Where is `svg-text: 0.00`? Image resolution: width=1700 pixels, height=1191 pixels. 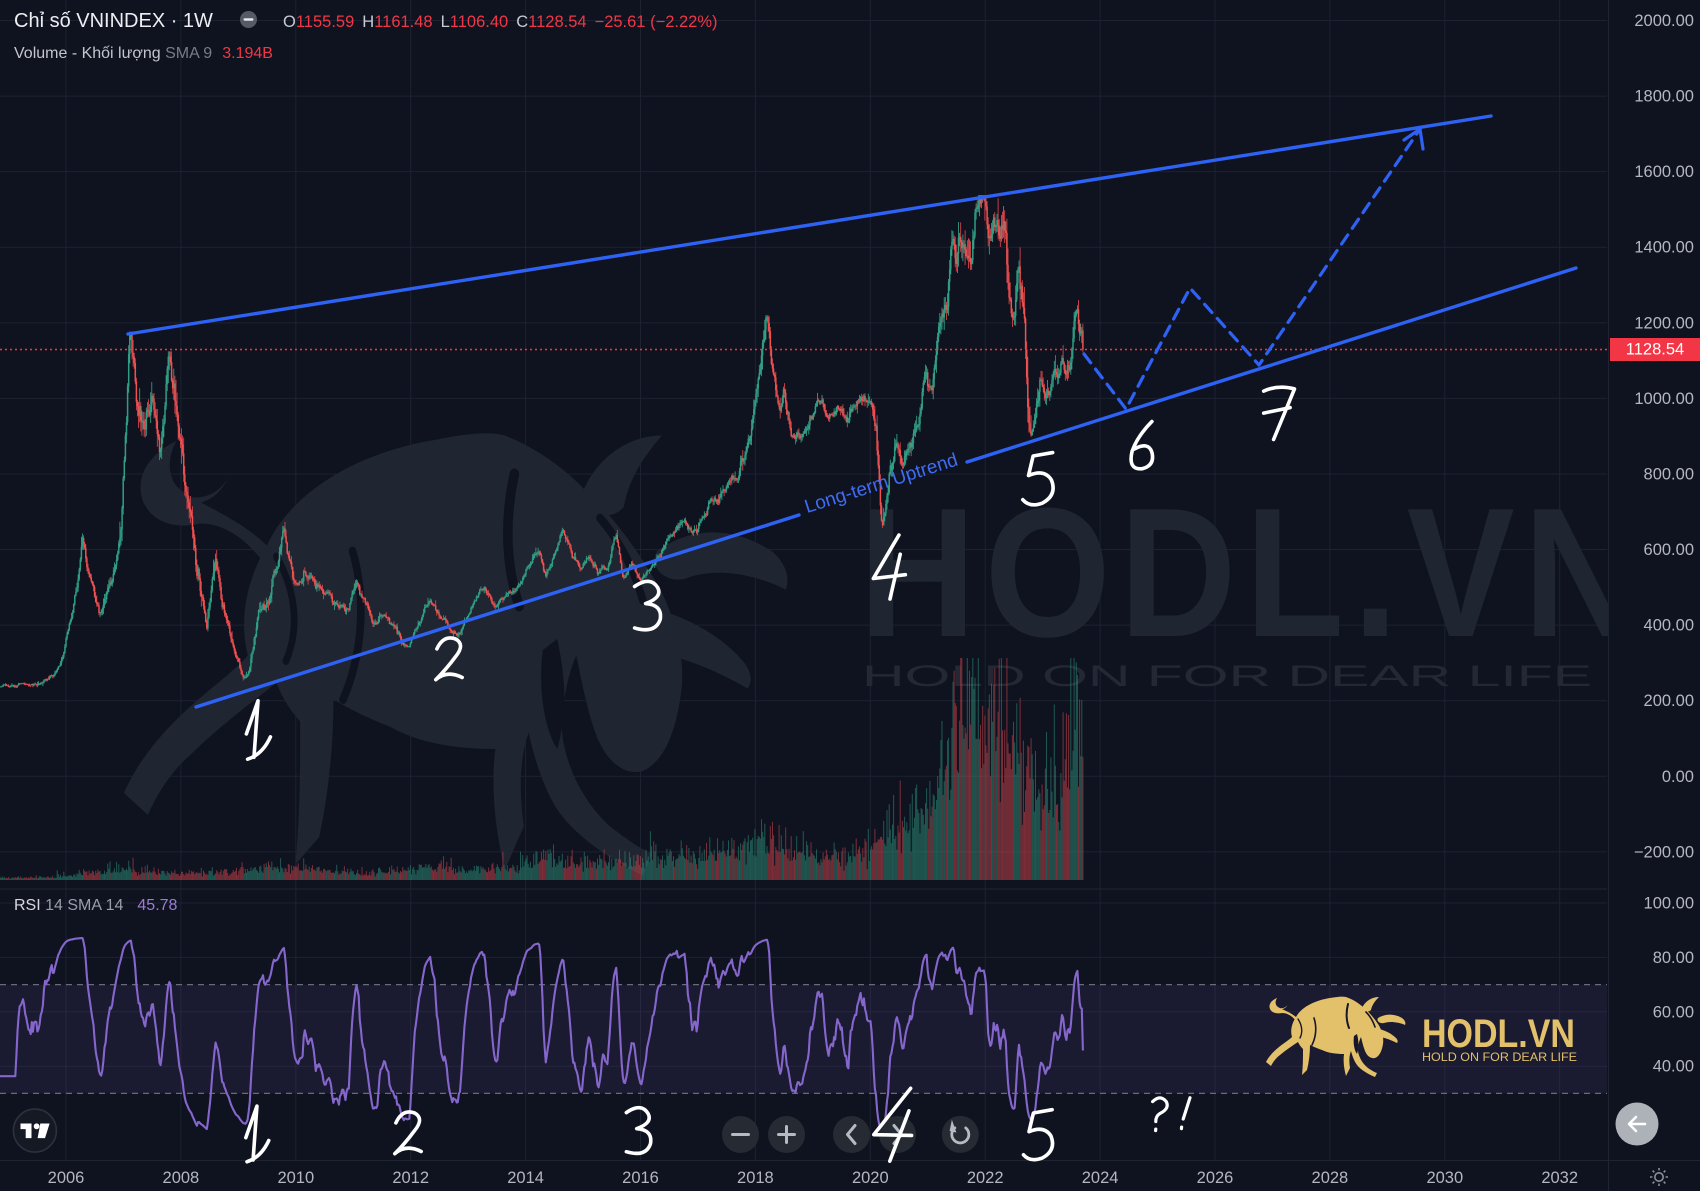 svg-text: 0.00 is located at coordinates (1678, 777).